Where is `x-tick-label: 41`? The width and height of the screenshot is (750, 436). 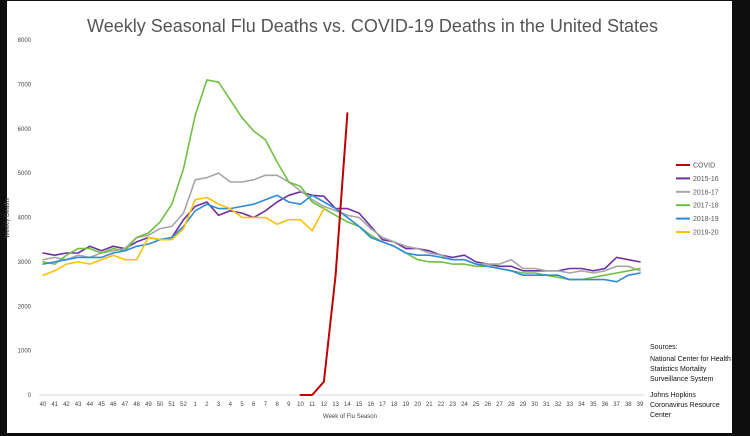 x-tick-label: 41 is located at coordinates (54, 405).